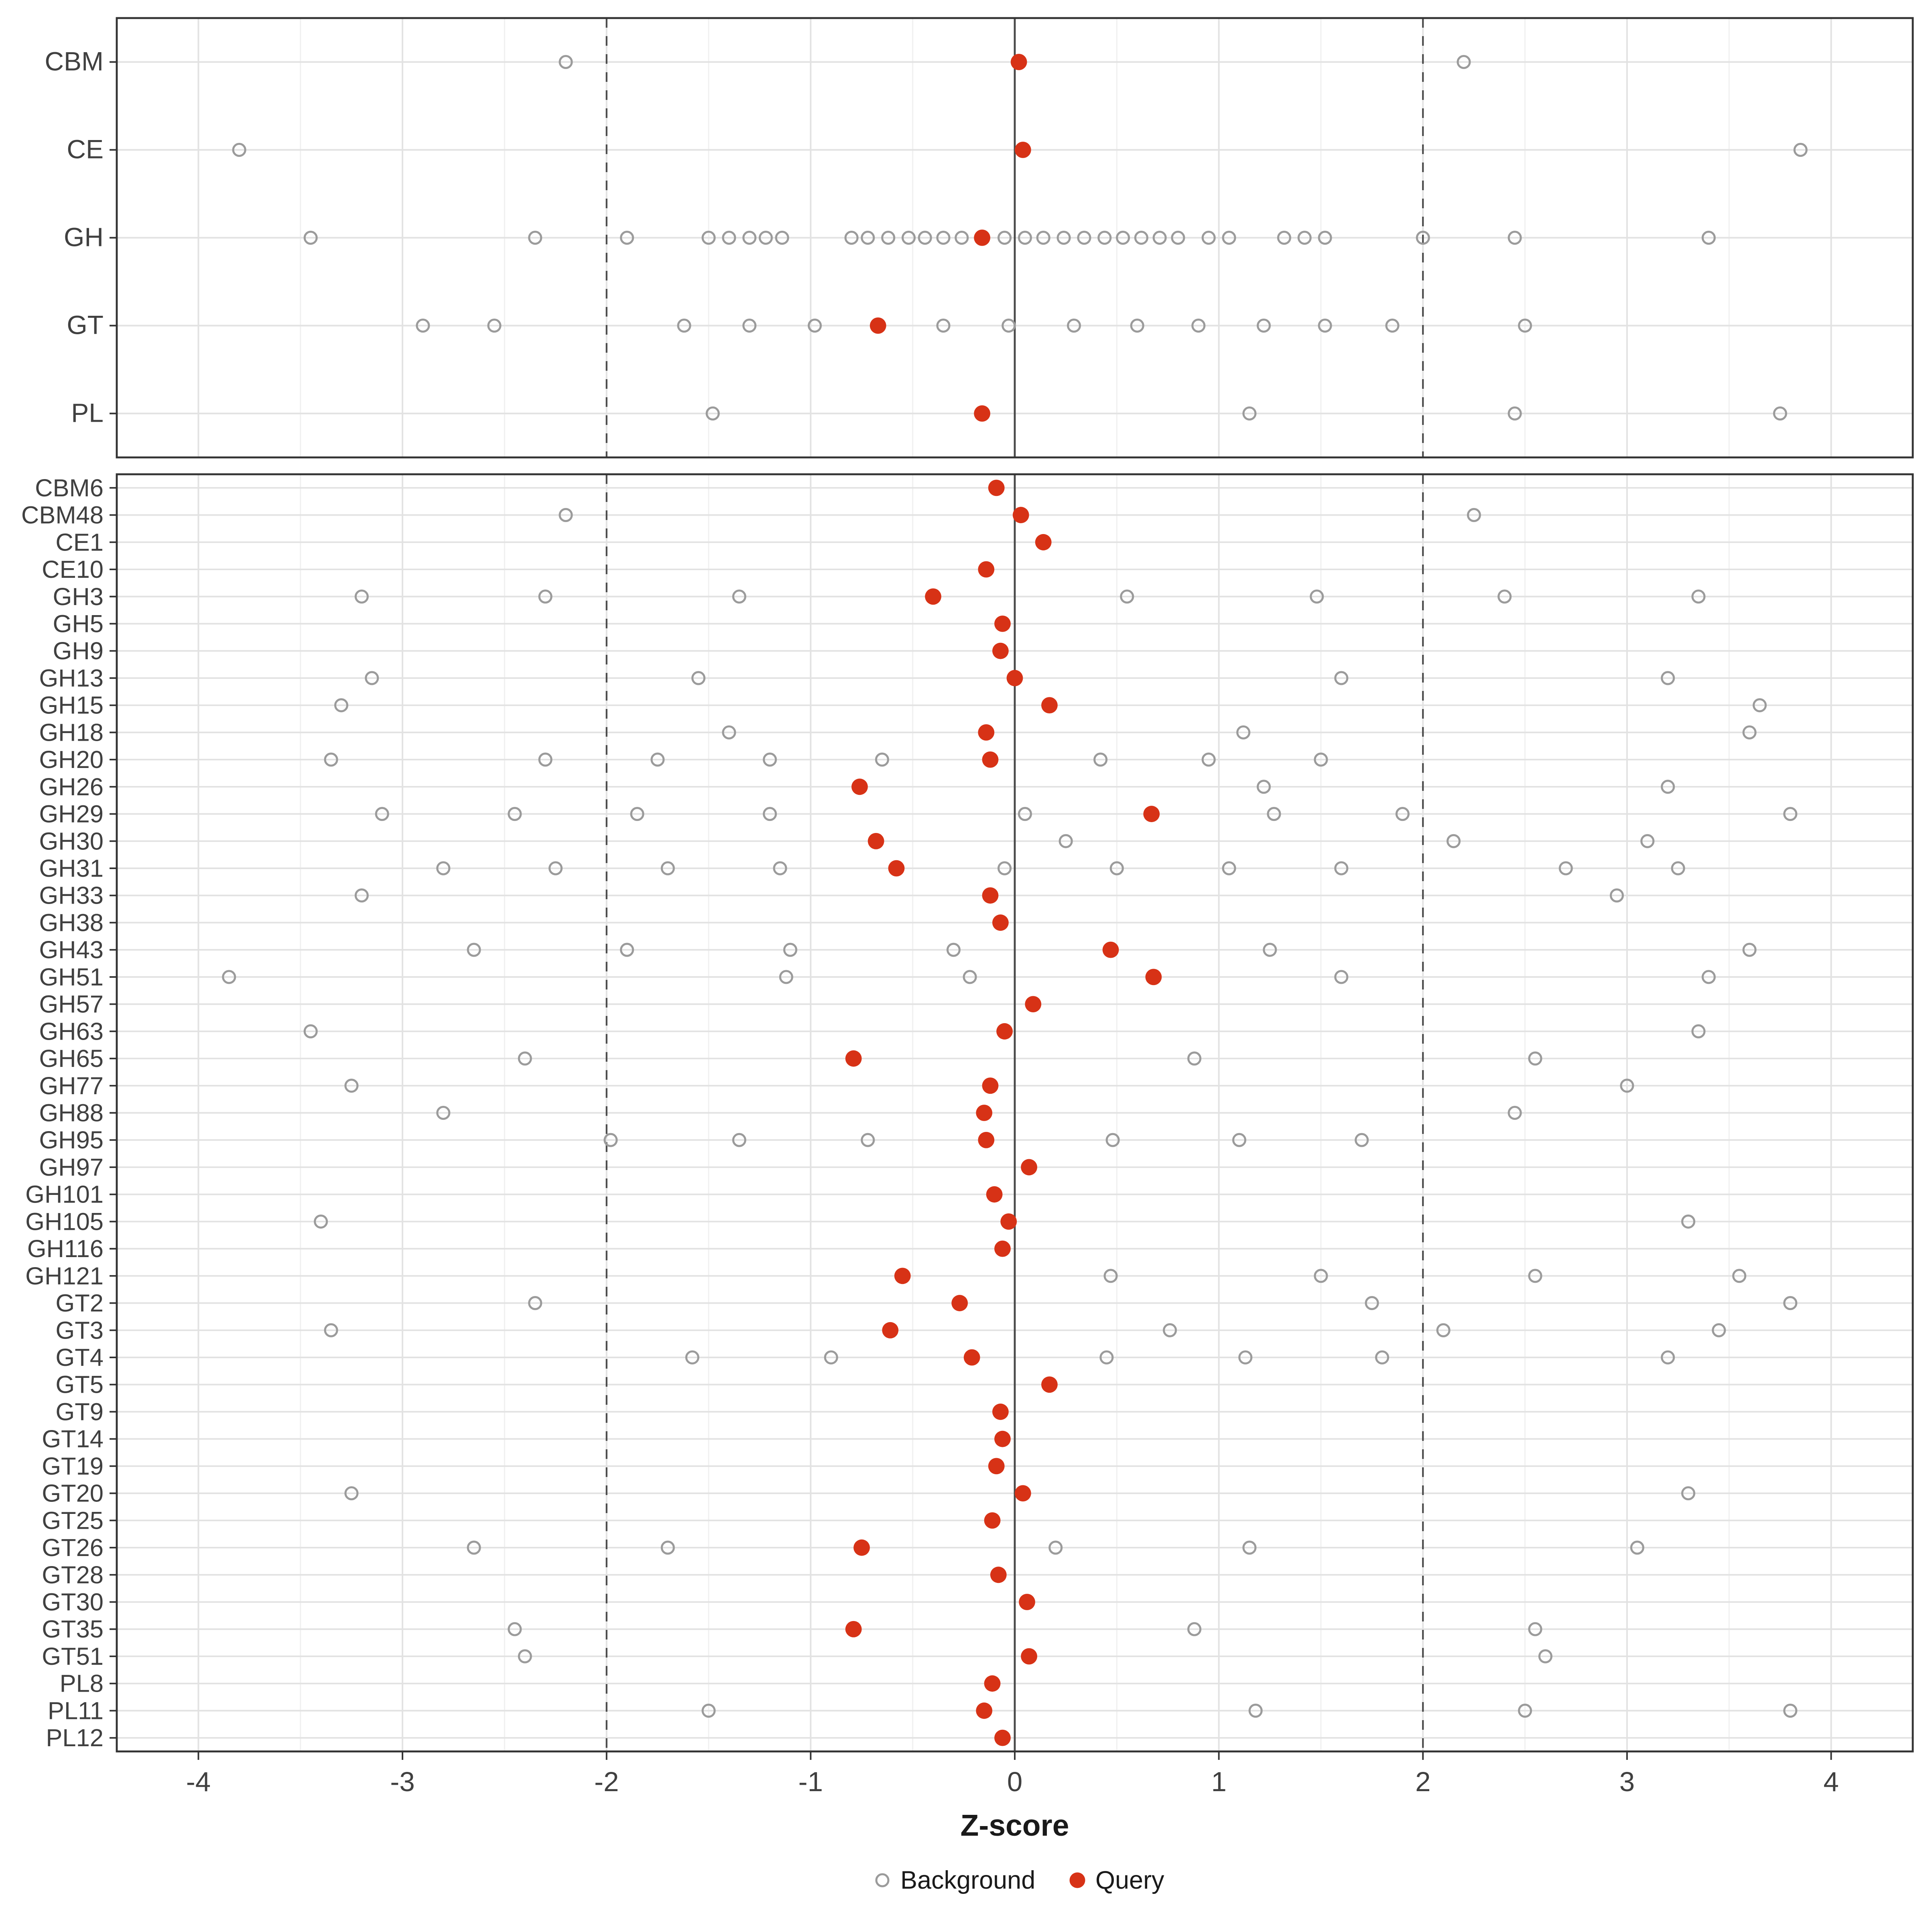 The width and height of the screenshot is (1926, 1932). What do you see at coordinates (79, 1412) in the screenshot?
I see `y-axis-label: GT9` at bounding box center [79, 1412].